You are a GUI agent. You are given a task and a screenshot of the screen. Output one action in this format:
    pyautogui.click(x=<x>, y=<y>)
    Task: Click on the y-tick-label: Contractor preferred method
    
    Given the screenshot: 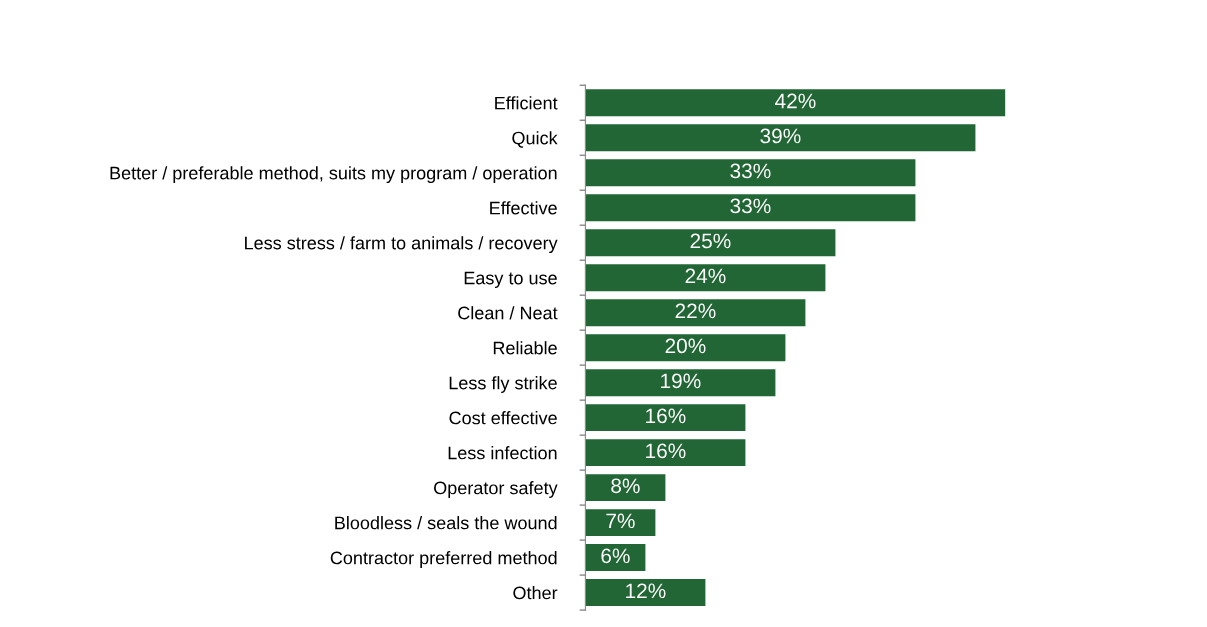 What is the action you would take?
    pyautogui.click(x=443, y=559)
    